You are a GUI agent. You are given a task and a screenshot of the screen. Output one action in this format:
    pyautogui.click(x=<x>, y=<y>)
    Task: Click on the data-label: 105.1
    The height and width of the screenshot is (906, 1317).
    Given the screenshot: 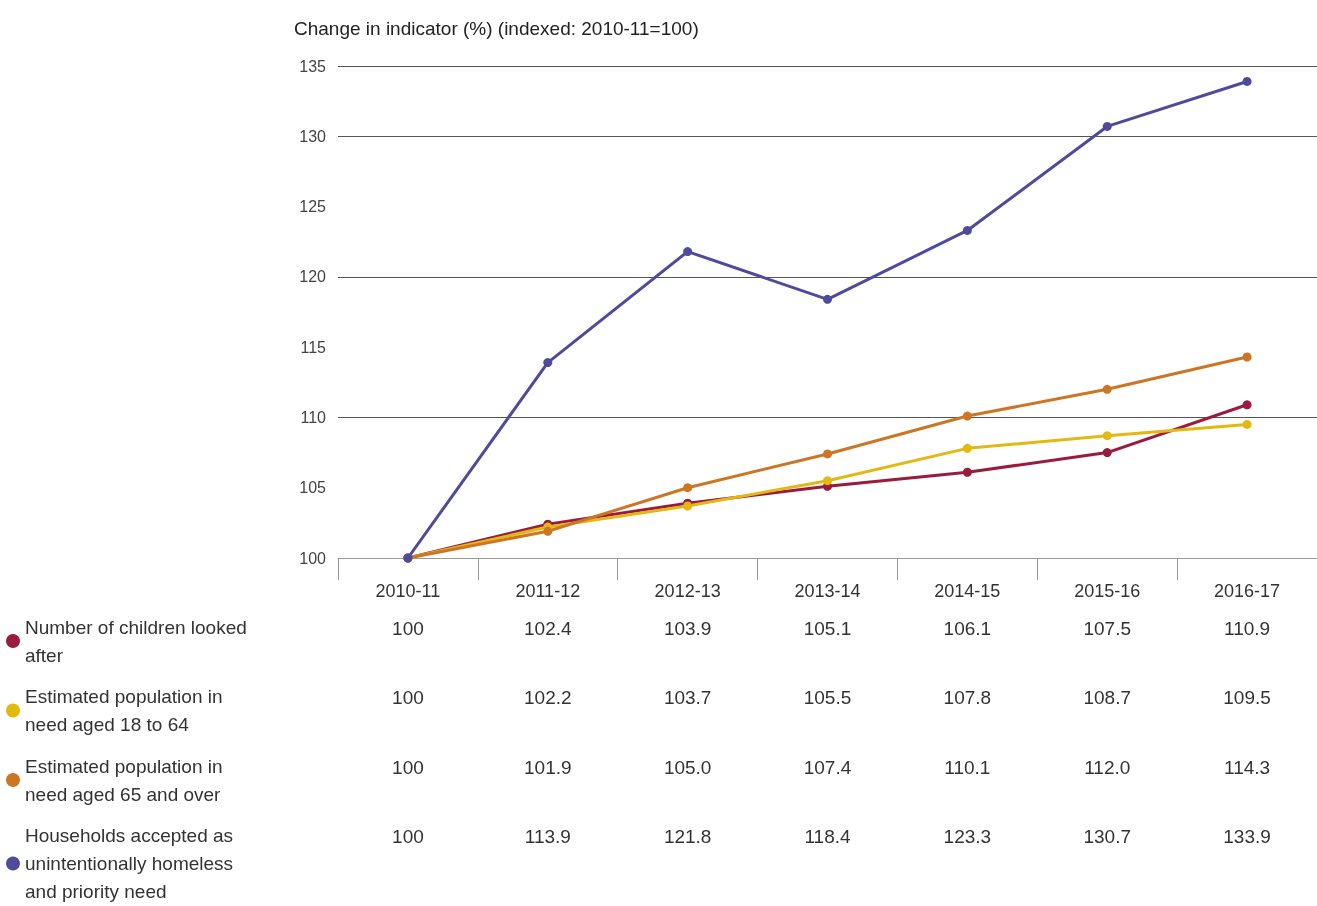 What is the action you would take?
    pyautogui.click(x=827, y=628)
    